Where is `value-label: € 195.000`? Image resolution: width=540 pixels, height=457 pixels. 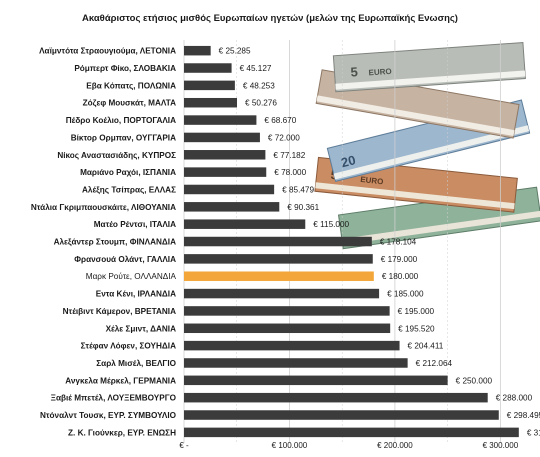
value-label: € 195.000 is located at coordinates (416, 311).